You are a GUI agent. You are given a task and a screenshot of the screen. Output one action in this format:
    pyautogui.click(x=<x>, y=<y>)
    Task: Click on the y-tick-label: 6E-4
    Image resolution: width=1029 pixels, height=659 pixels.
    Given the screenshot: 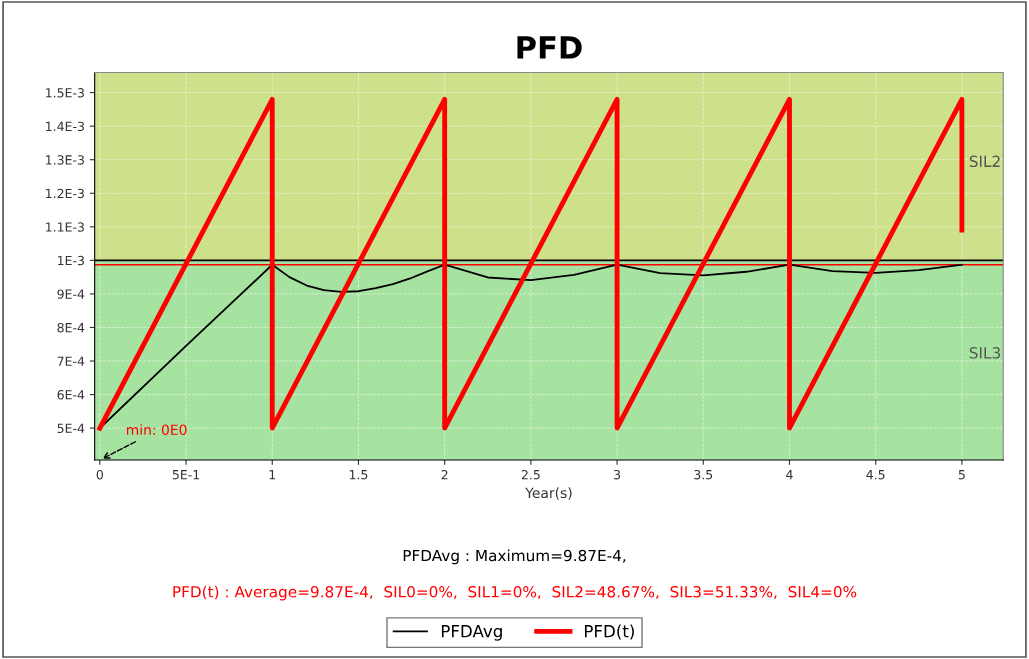 What is the action you would take?
    pyautogui.click(x=71, y=395)
    